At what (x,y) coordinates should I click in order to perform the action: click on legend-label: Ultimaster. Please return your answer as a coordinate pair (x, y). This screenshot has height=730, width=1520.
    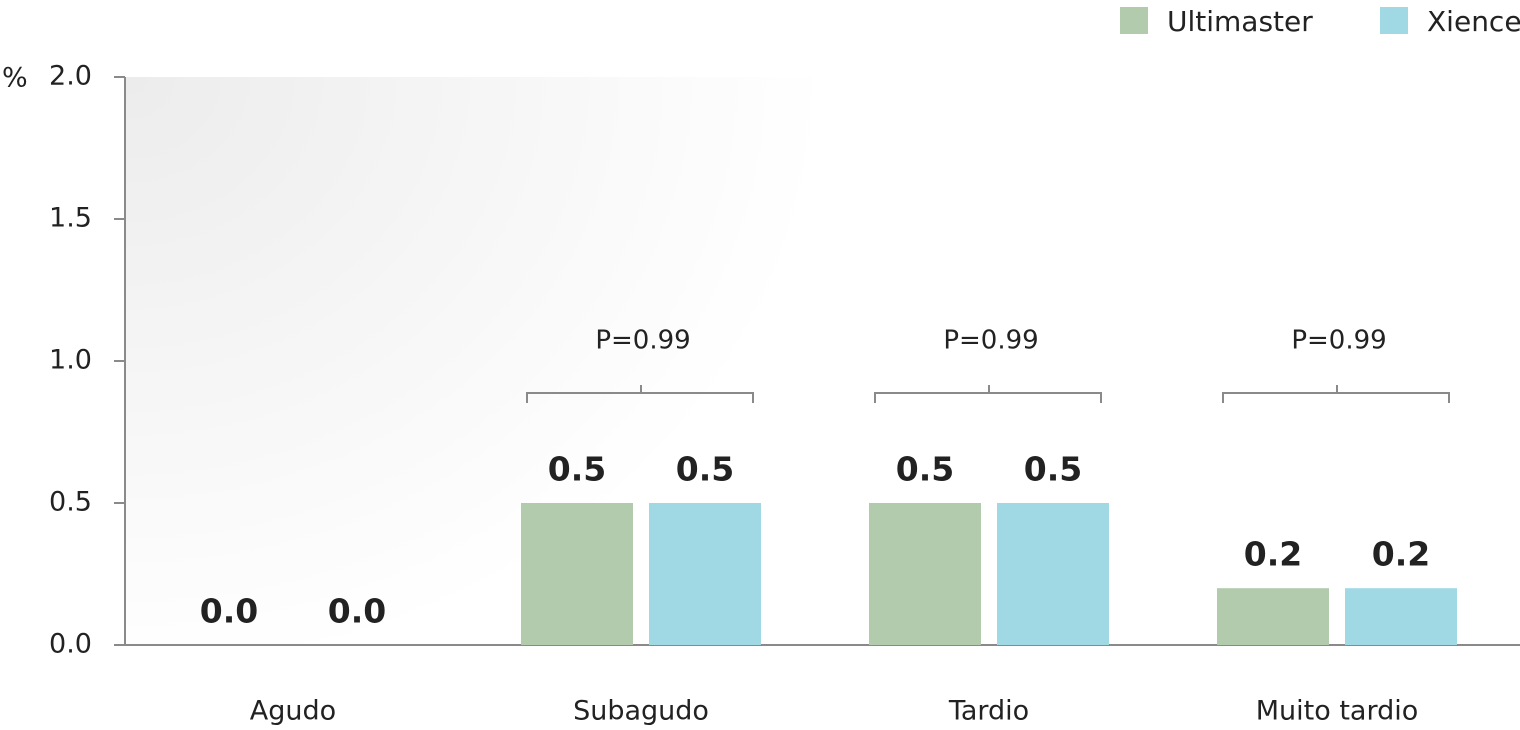
    Looking at the image, I should click on (1240, 21).